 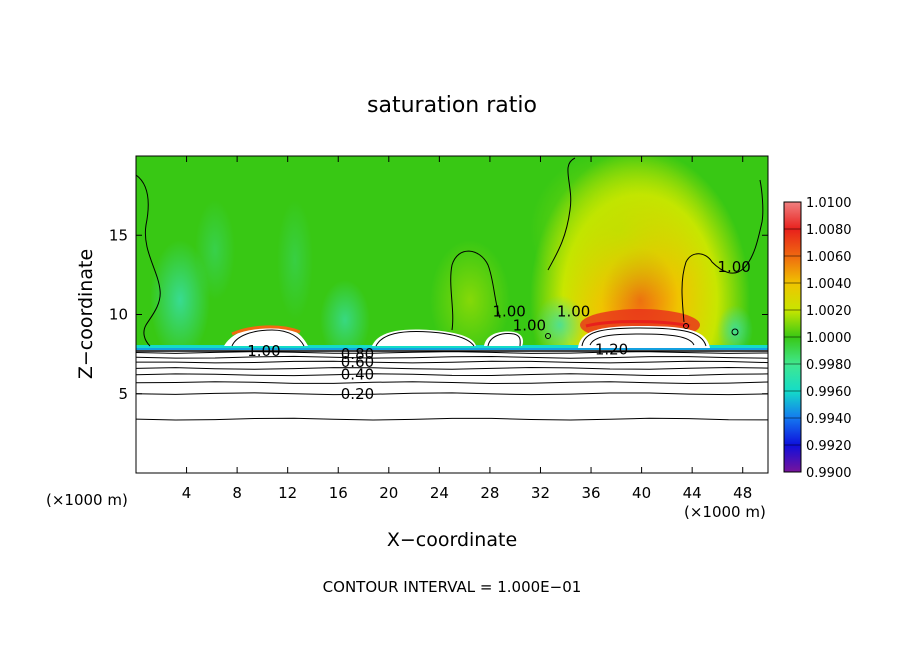 I want to click on colorbar-label: 1.0080, so click(x=829, y=230).